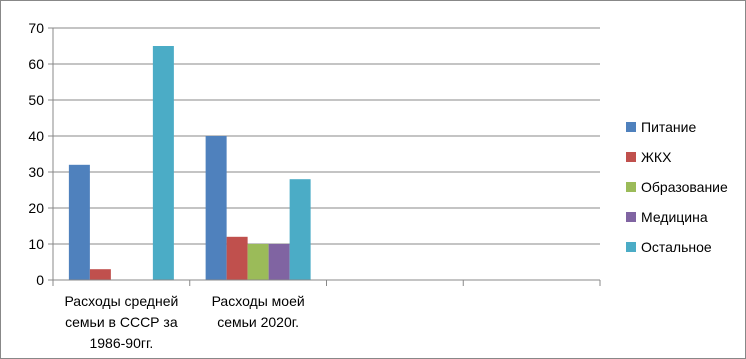 Image resolution: width=746 pixels, height=359 pixels. I want to click on y-tick-label: 0, so click(40, 280).